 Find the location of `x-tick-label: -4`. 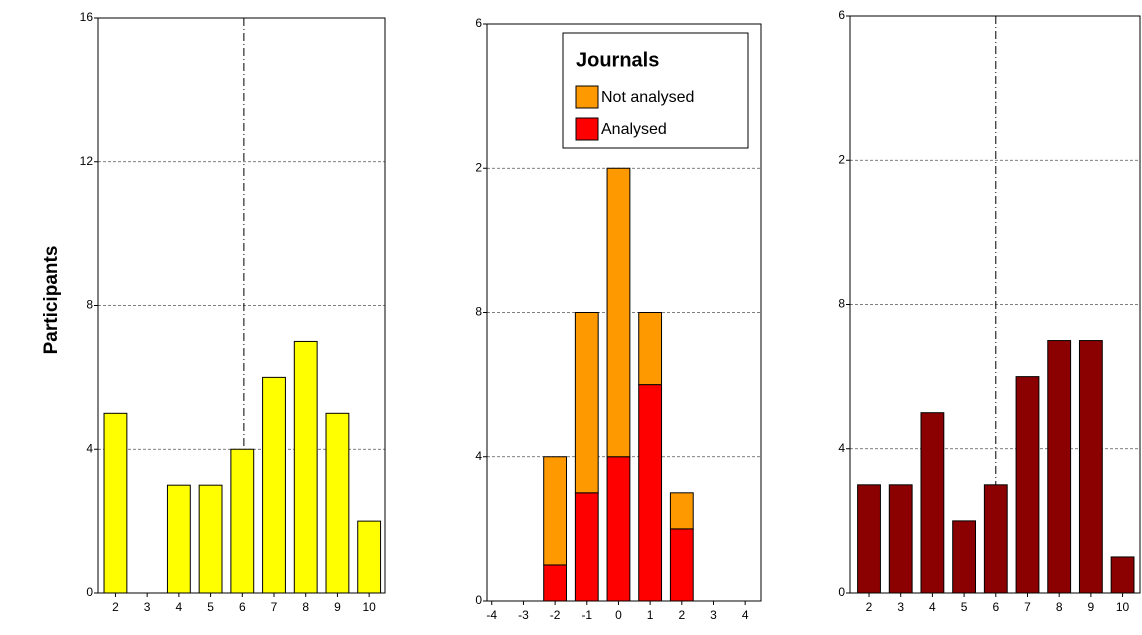

x-tick-label: -4 is located at coordinates (491, 615).